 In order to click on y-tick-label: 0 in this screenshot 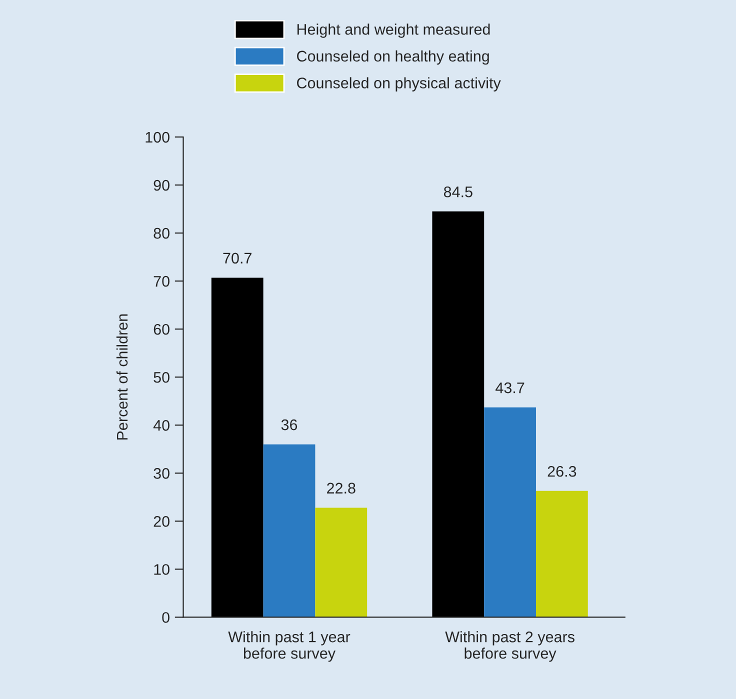, I will do `click(166, 617)`.